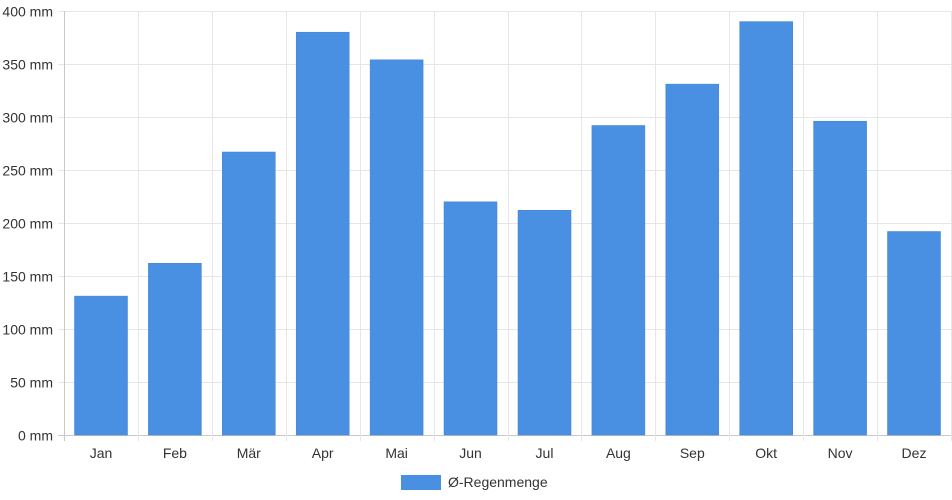  I want to click on bar-mär, so click(249, 293).